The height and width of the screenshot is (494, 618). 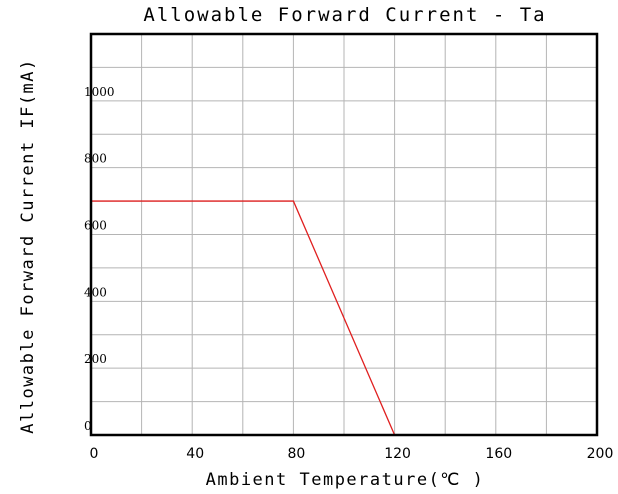 What do you see at coordinates (344, 15) in the screenshot?
I see `chart-title: Allowable Forward Current - Ta` at bounding box center [344, 15].